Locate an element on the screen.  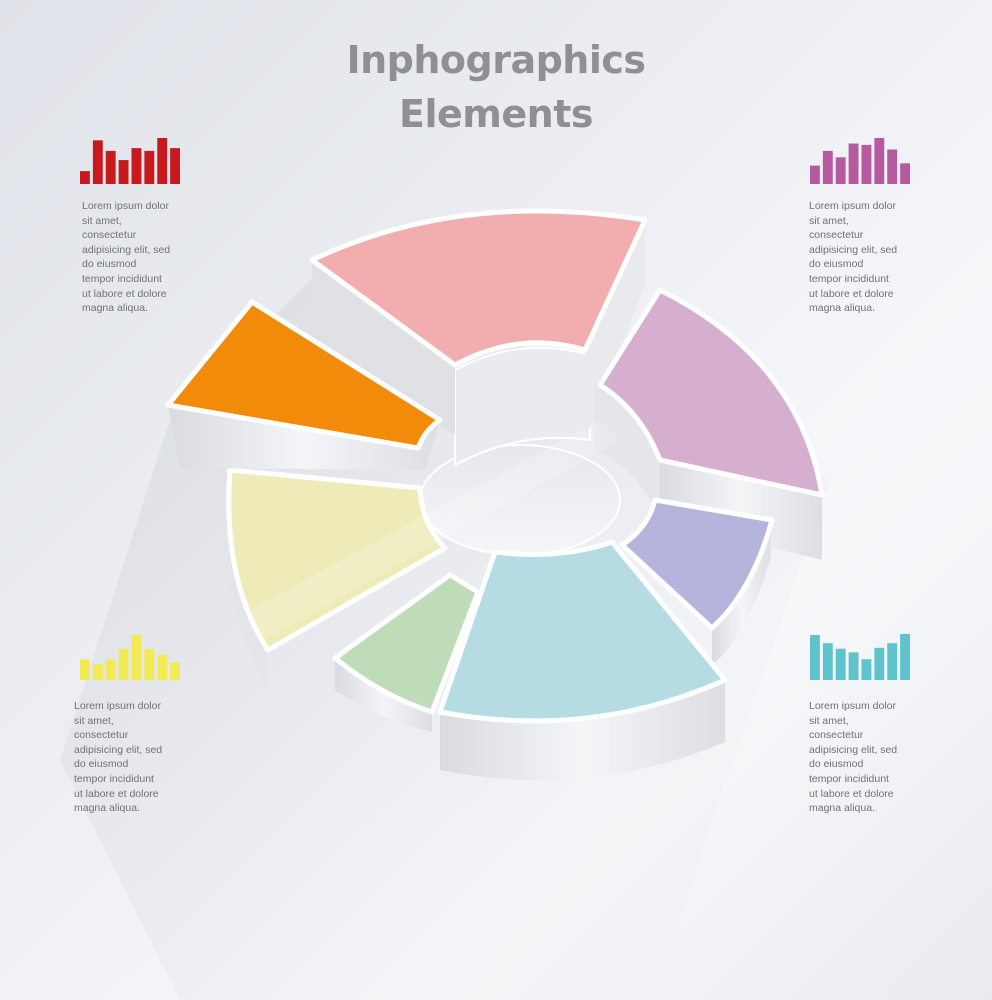
page-title-line1: Inphographics is located at coordinates (496, 60).